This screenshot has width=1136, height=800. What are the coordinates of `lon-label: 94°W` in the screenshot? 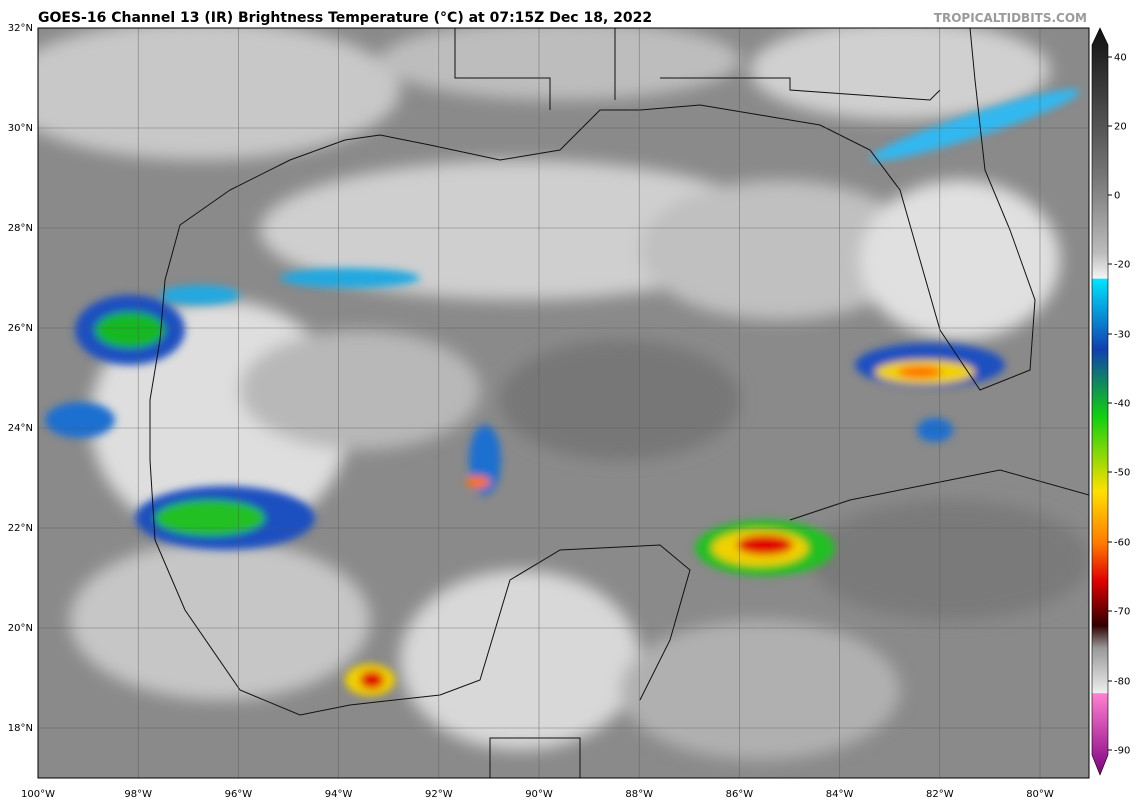 It's located at (339, 794).